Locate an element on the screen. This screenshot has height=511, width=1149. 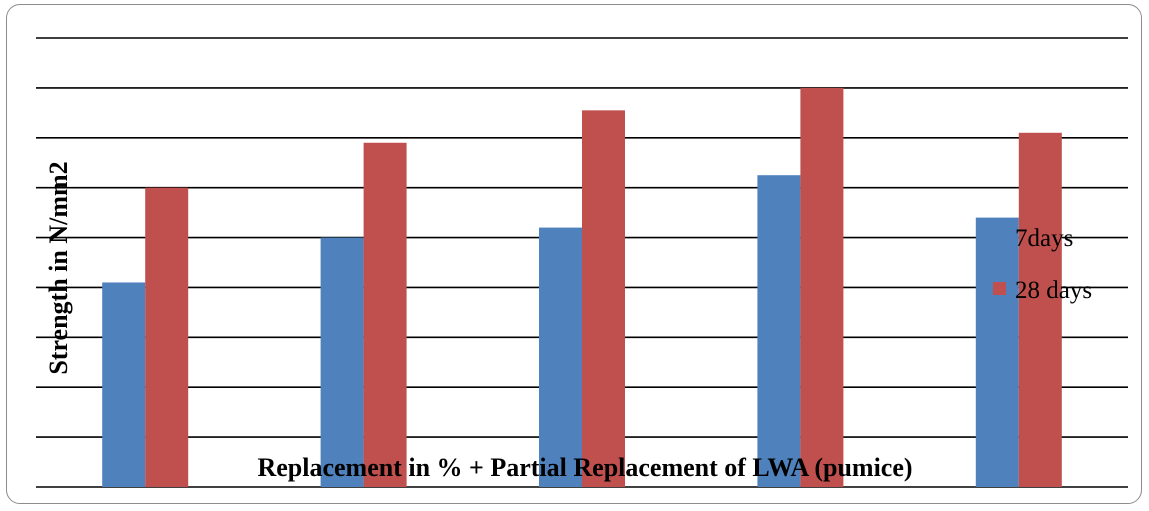
legend-label-7days: 7days is located at coordinates (1044, 238).